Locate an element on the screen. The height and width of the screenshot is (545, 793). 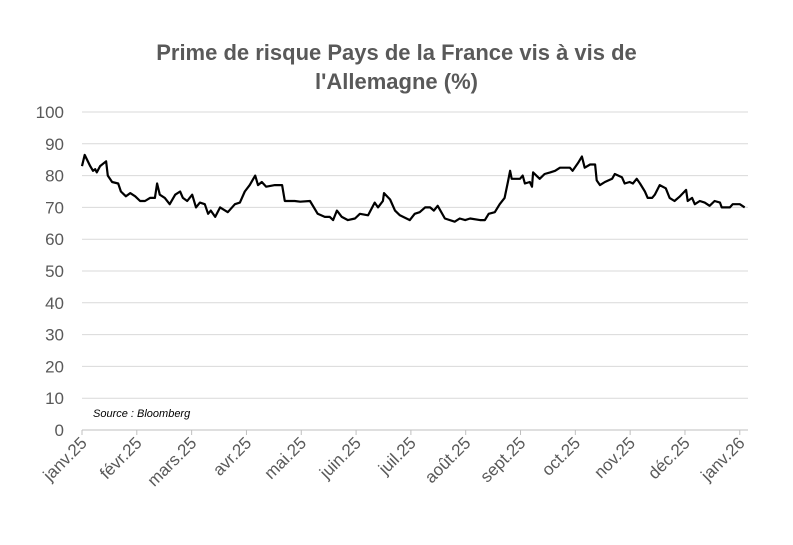
x-tick-label: mai.25 is located at coordinates (286, 458).